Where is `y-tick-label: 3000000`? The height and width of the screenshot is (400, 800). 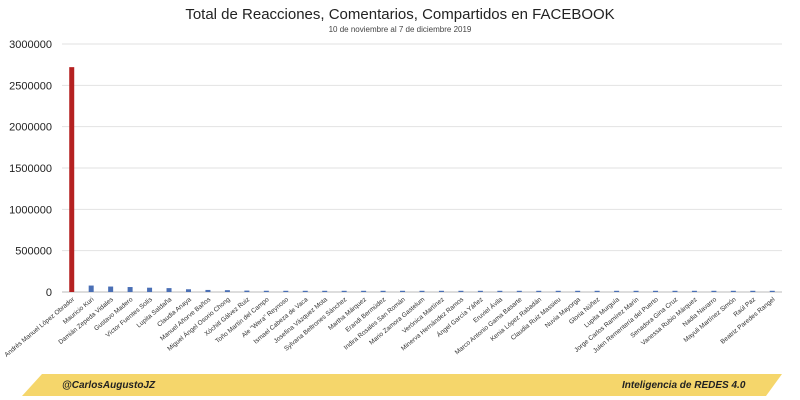 y-tick-label: 3000000 is located at coordinates (30, 45).